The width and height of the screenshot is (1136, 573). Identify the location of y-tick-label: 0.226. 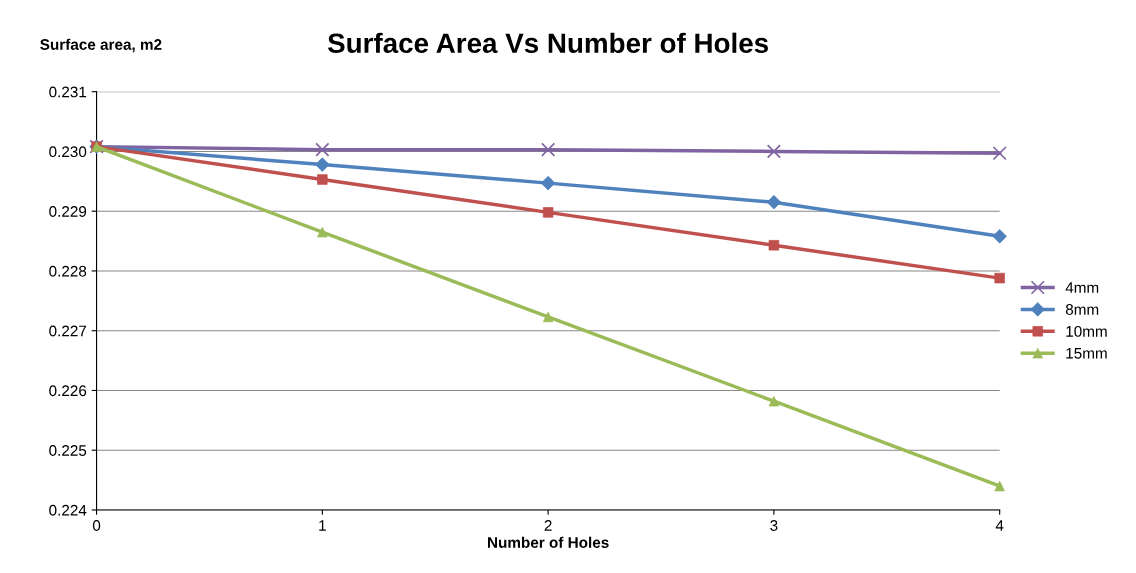
(68, 391).